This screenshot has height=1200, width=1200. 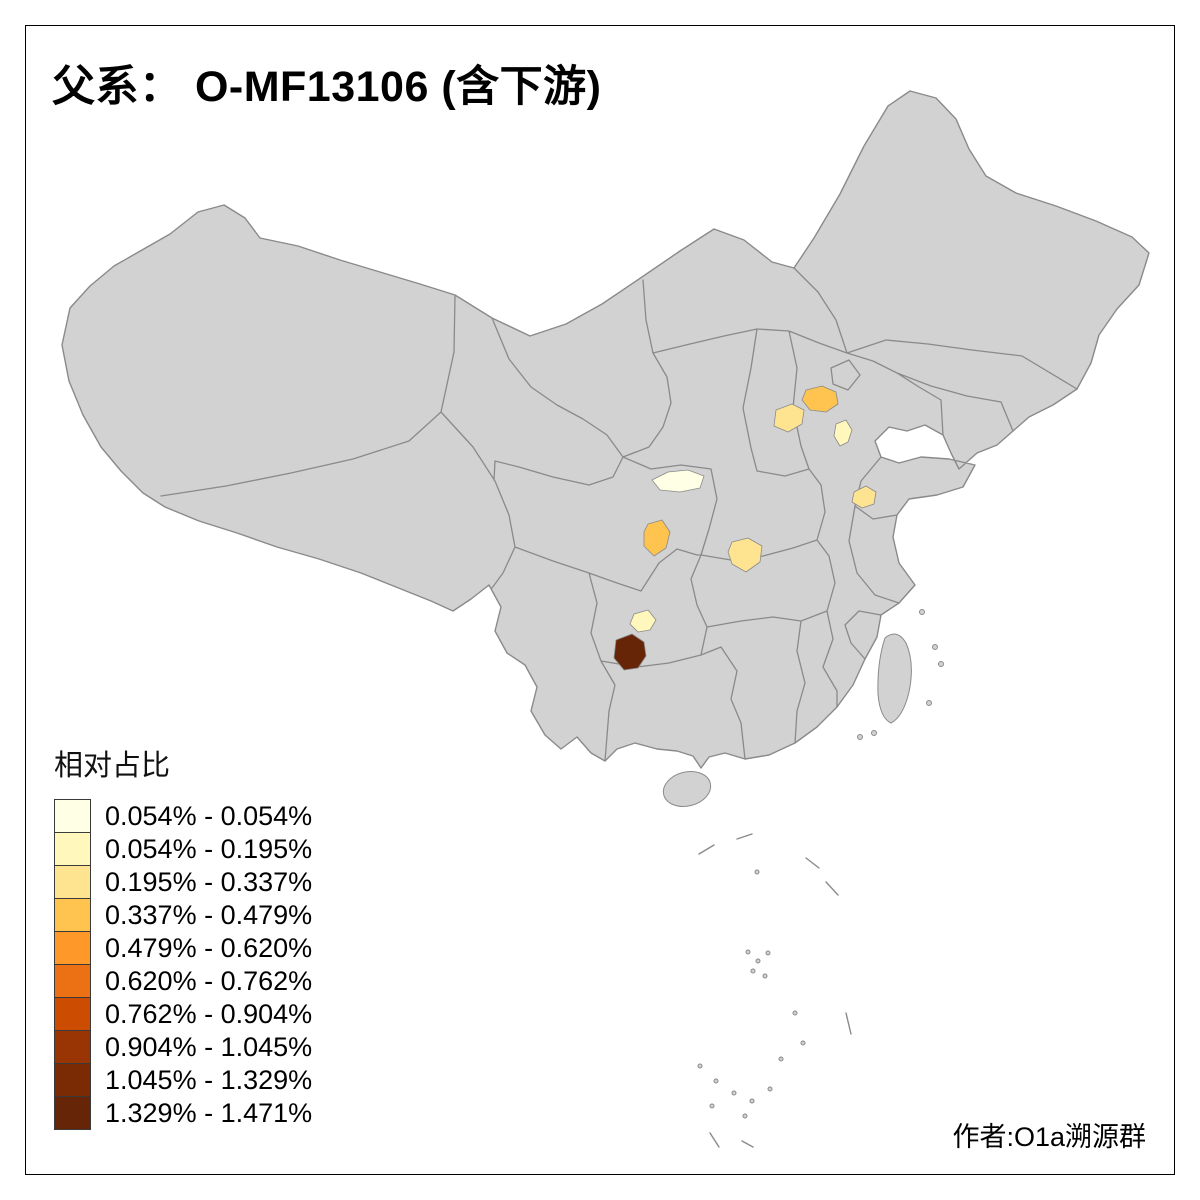 I want to click on legend-item: 0.195% - 0.337%, so click(x=183, y=882).